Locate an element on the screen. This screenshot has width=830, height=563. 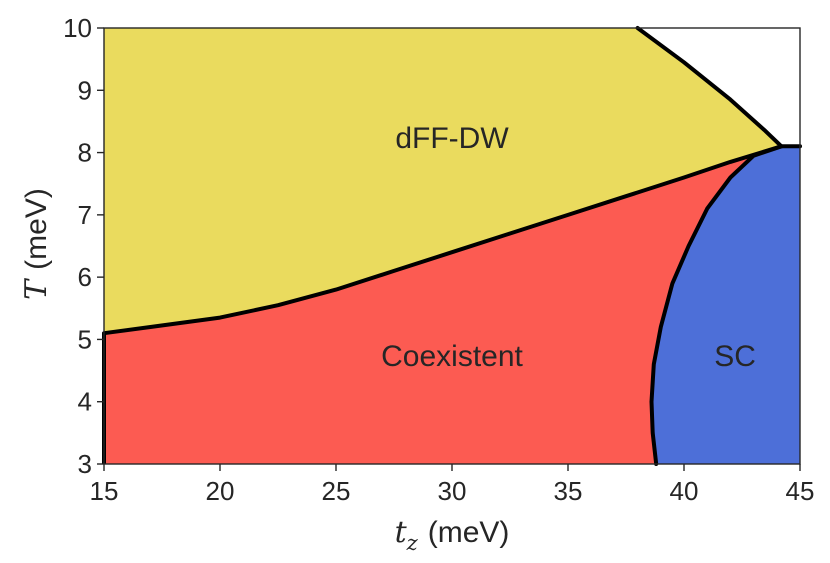
y-axis-symbol: T is located at coordinates (36, 289).